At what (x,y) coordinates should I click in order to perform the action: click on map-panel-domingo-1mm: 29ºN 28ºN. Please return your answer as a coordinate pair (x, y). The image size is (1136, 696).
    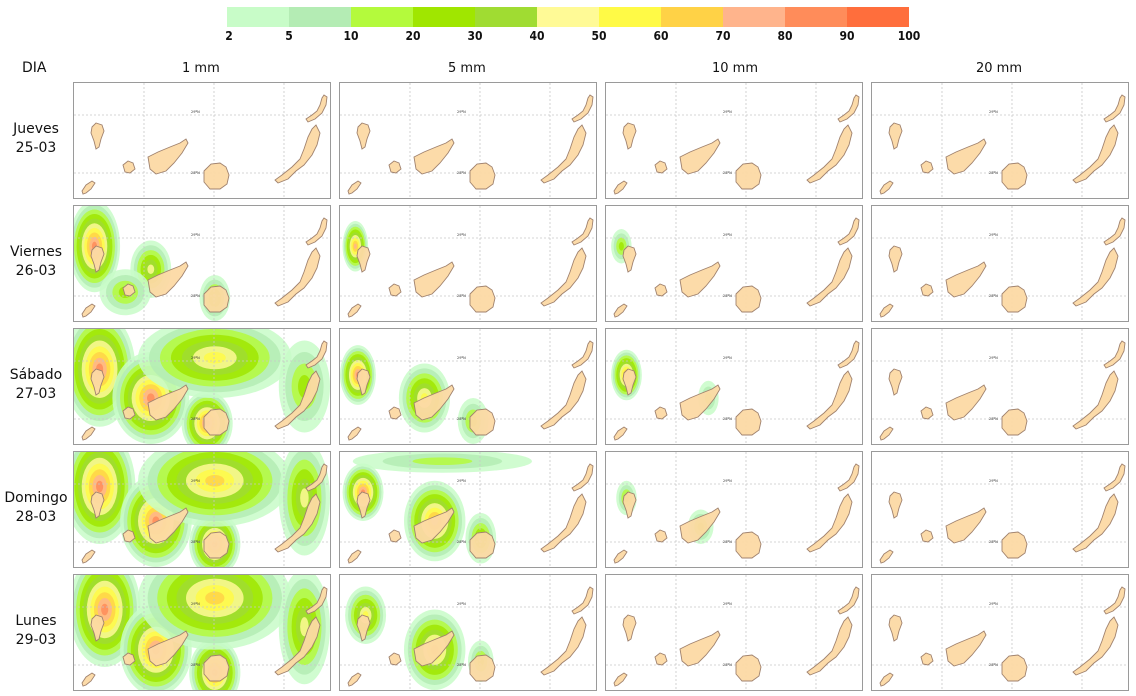
    Looking at the image, I should click on (202, 509).